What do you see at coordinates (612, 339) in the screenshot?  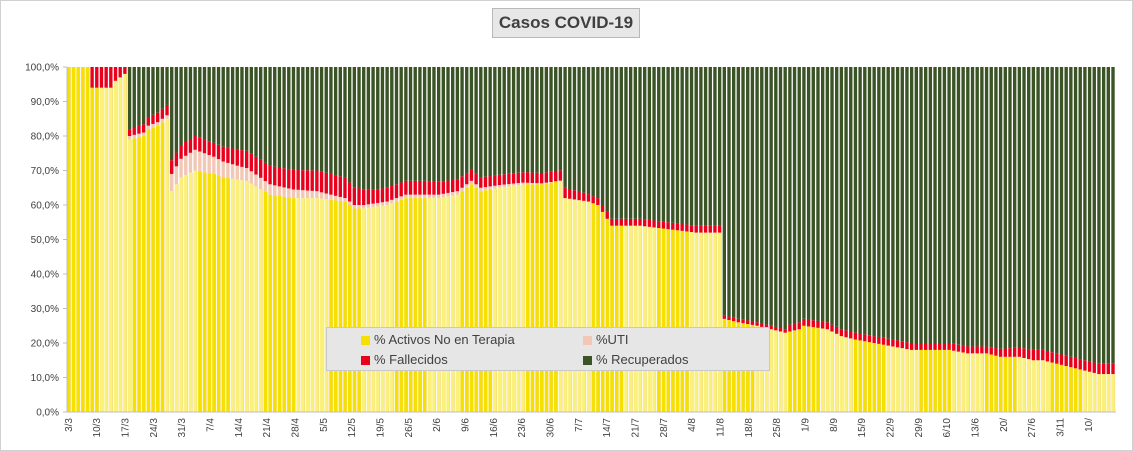 I see `legend-label-uti: %UTI` at bounding box center [612, 339].